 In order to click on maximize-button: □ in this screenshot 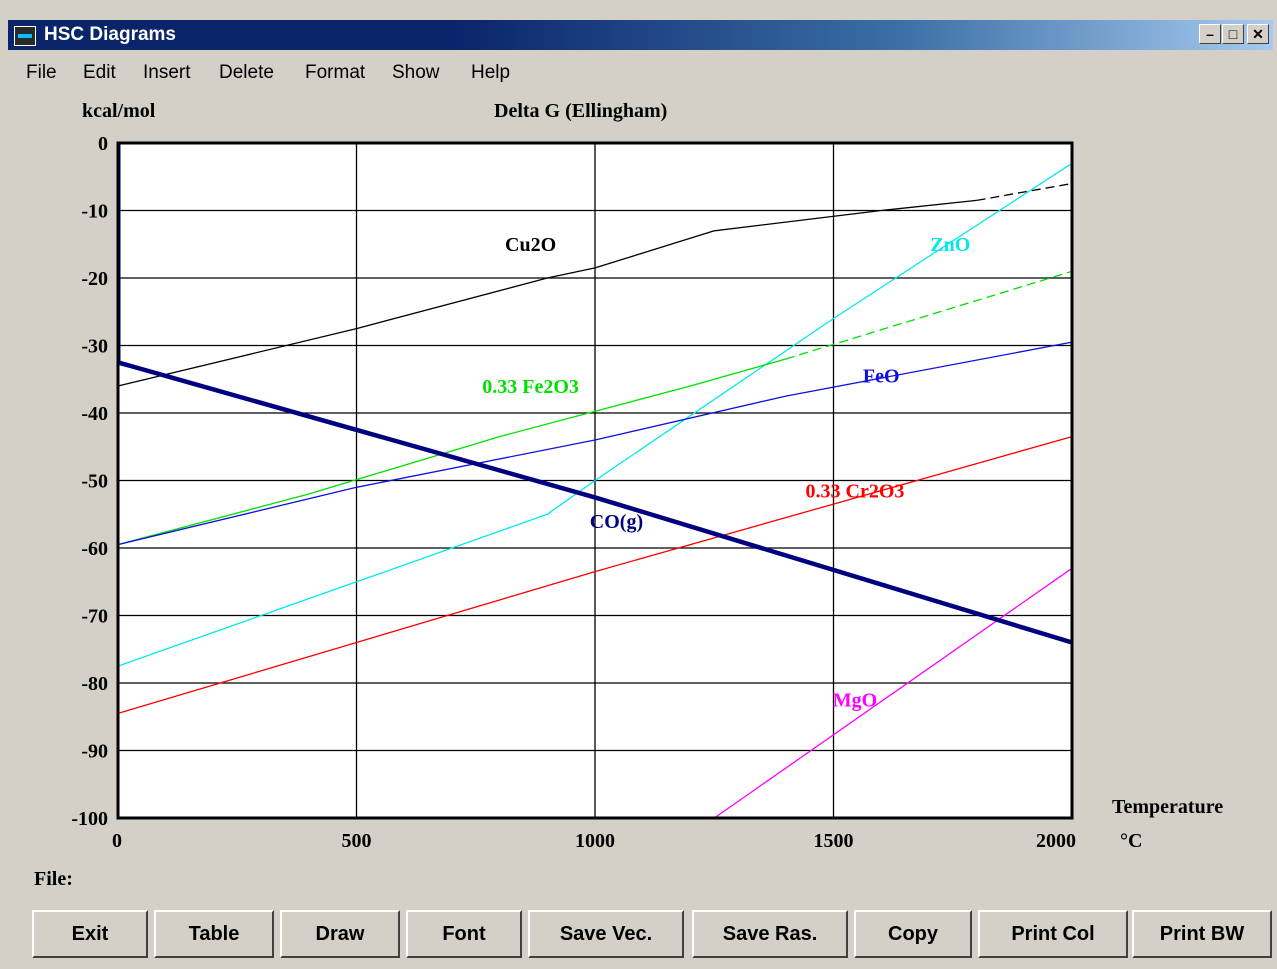, I will do `click(1233, 34)`.